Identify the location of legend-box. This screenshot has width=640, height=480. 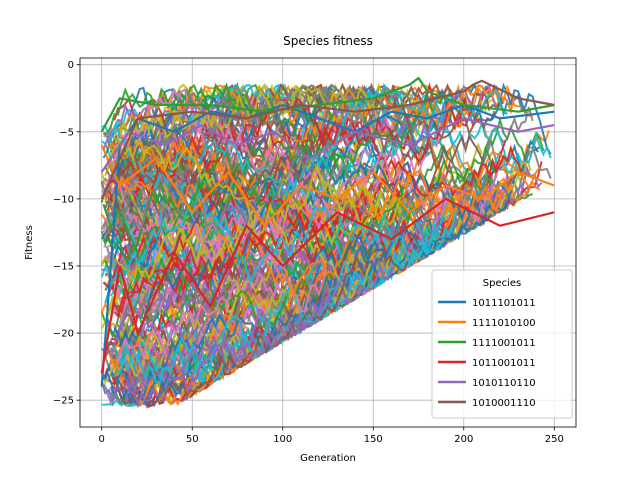
(502, 344).